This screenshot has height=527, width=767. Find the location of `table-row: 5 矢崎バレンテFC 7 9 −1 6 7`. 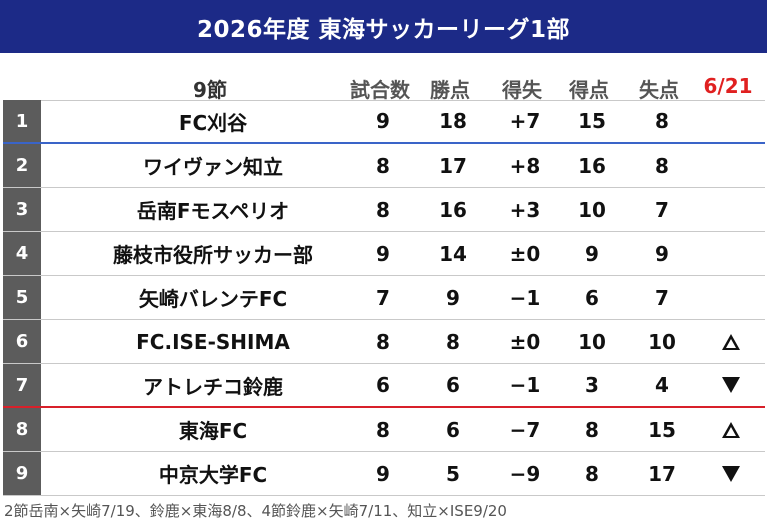

table-row: 5 矢崎バレンテFC 7 9 −1 6 7 is located at coordinates (384, 298).